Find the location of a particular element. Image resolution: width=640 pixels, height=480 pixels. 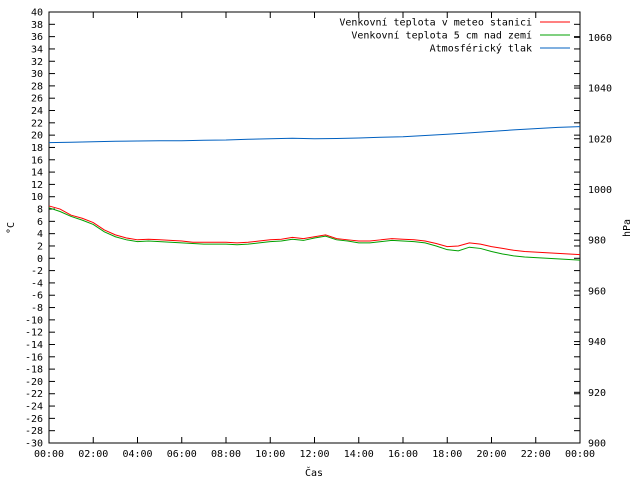

y-tick-label: 30 is located at coordinates (37, 74).